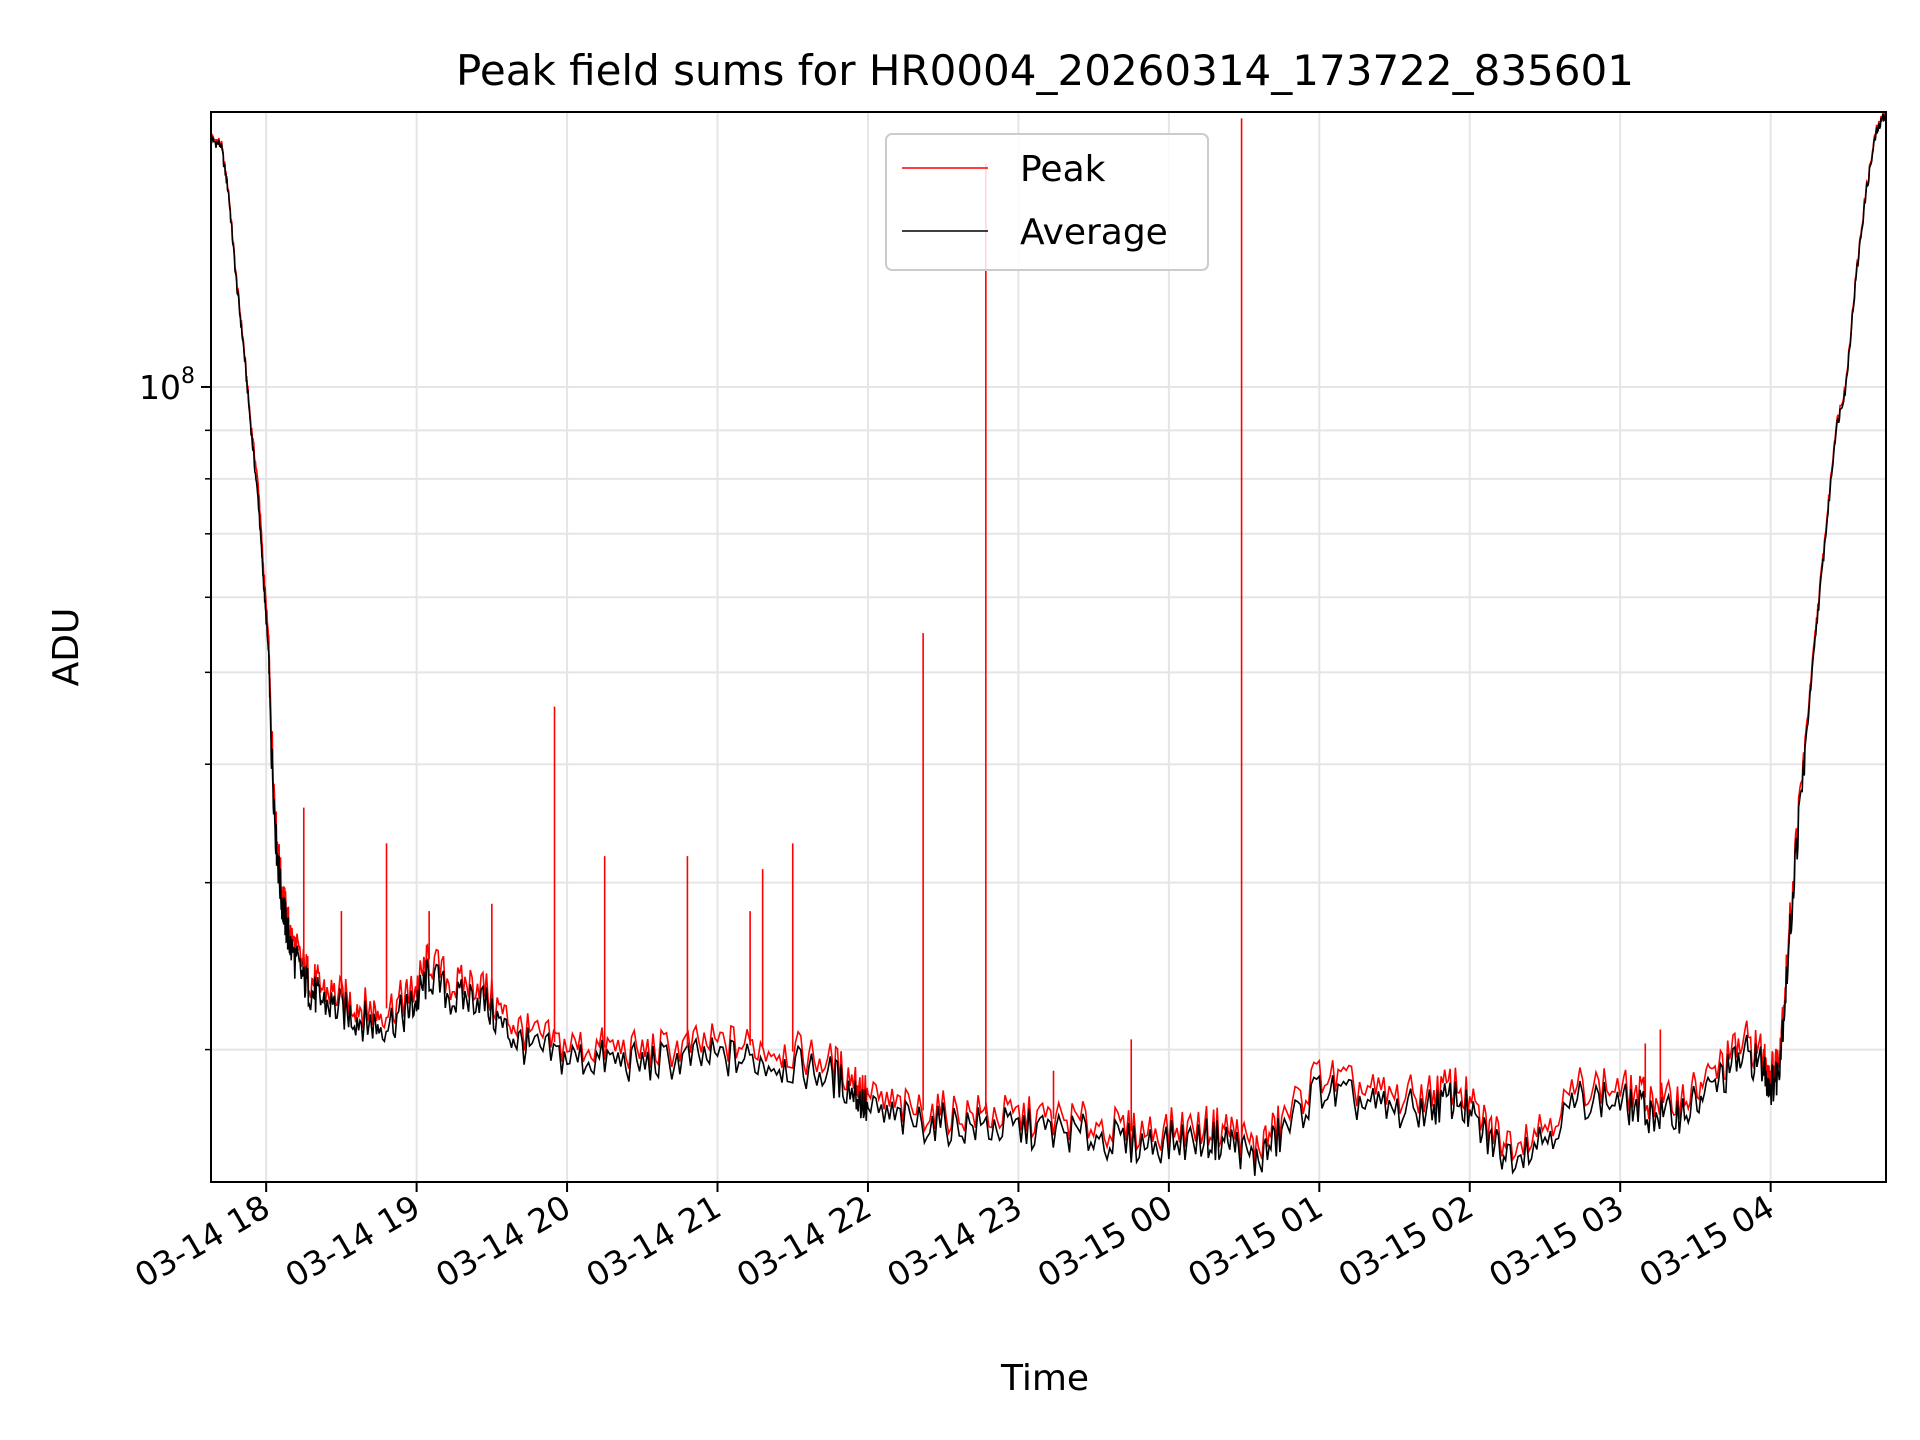  What do you see at coordinates (1094, 232) in the screenshot?
I see `legend-average-label: Average` at bounding box center [1094, 232].